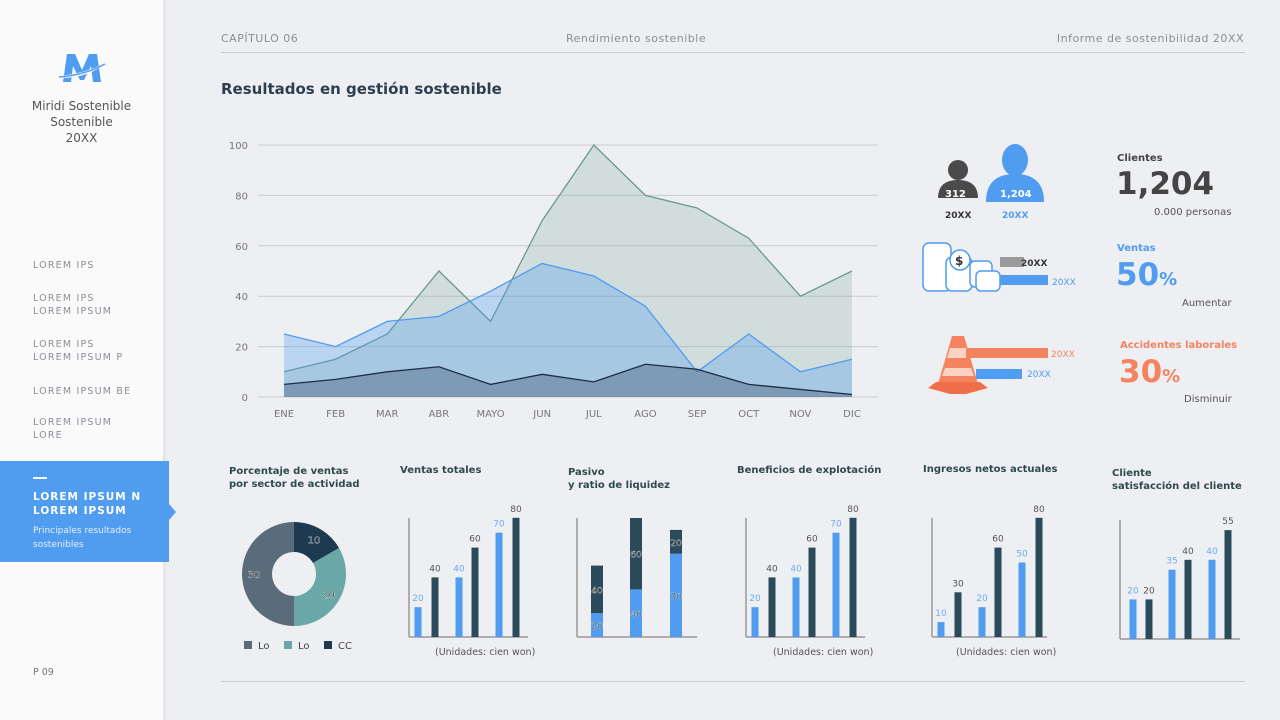 The width and height of the screenshot is (1280, 720). I want to click on accidentes-unit: %, so click(1171, 376).